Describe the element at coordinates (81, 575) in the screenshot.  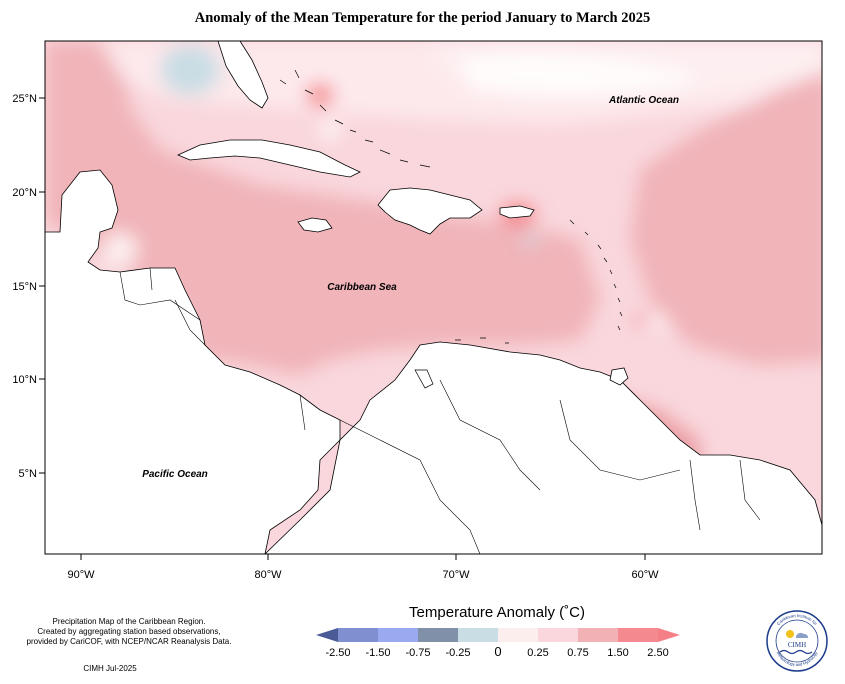
I see `lon-tick-label: 90°W` at that location.